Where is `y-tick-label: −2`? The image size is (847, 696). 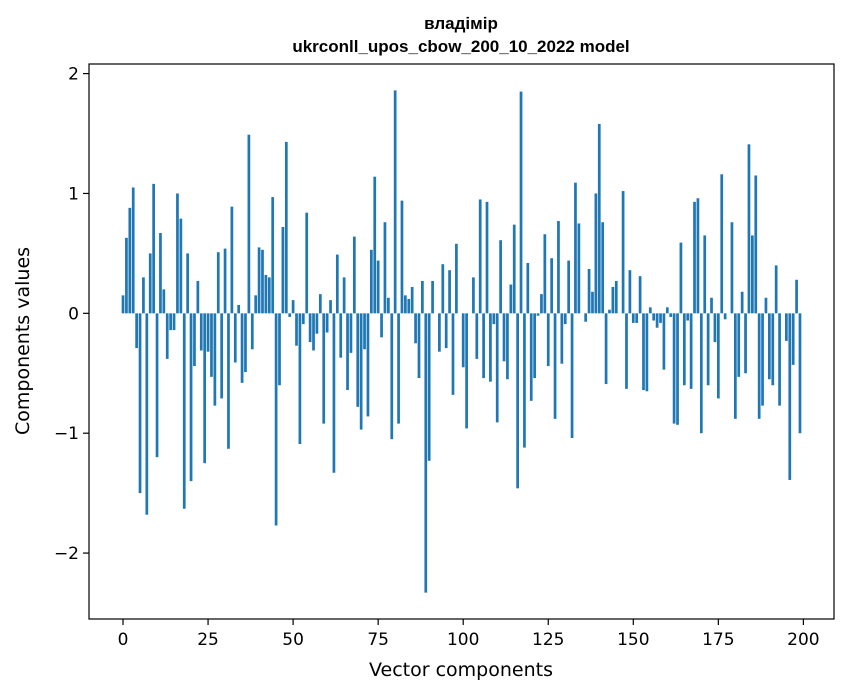 y-tick-label: −2 is located at coordinates (66, 554).